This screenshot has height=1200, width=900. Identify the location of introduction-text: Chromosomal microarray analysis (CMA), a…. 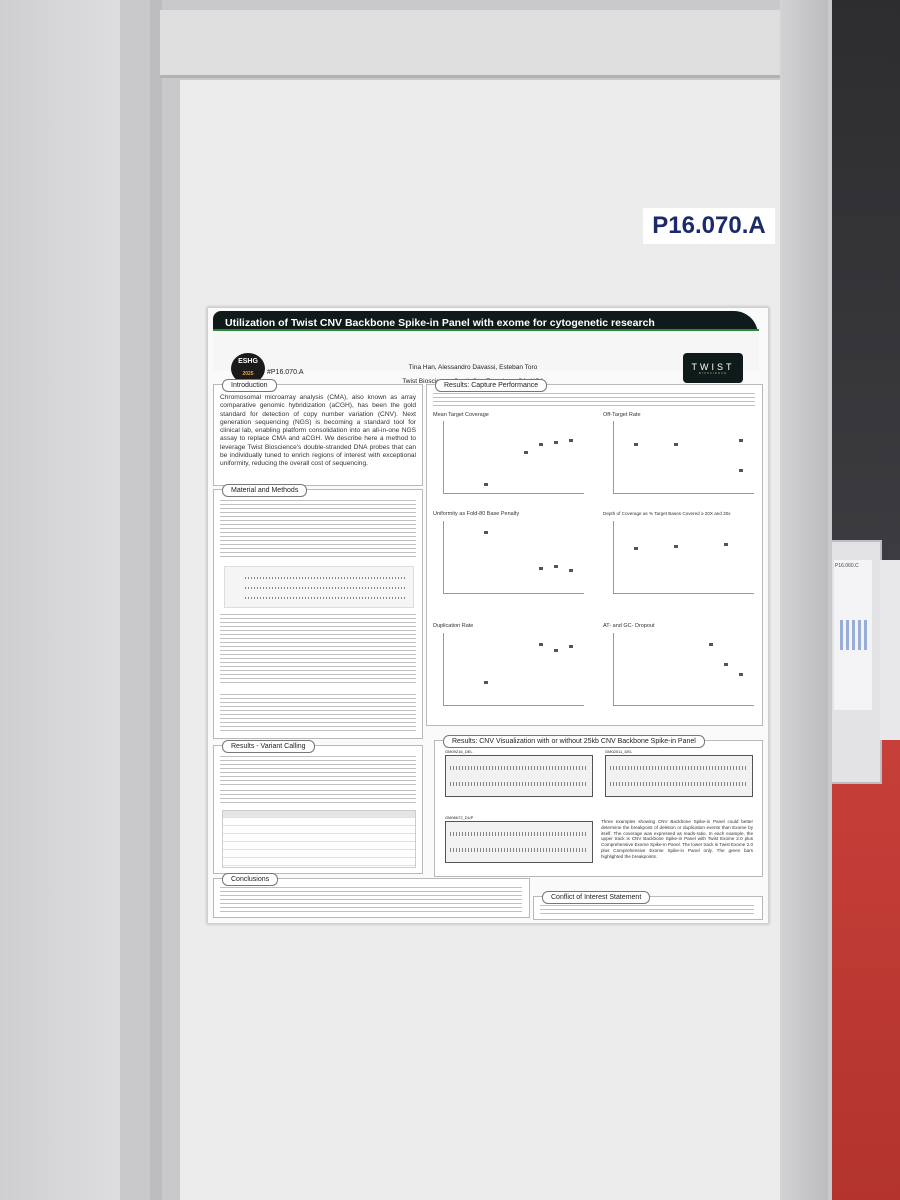
(318, 431).